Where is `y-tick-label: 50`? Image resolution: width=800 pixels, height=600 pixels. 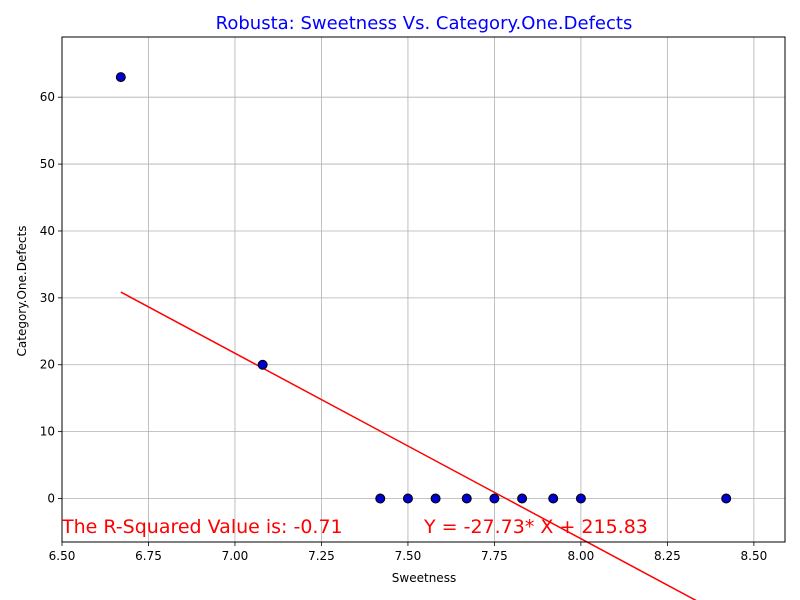
y-tick-label: 50 is located at coordinates (47, 164).